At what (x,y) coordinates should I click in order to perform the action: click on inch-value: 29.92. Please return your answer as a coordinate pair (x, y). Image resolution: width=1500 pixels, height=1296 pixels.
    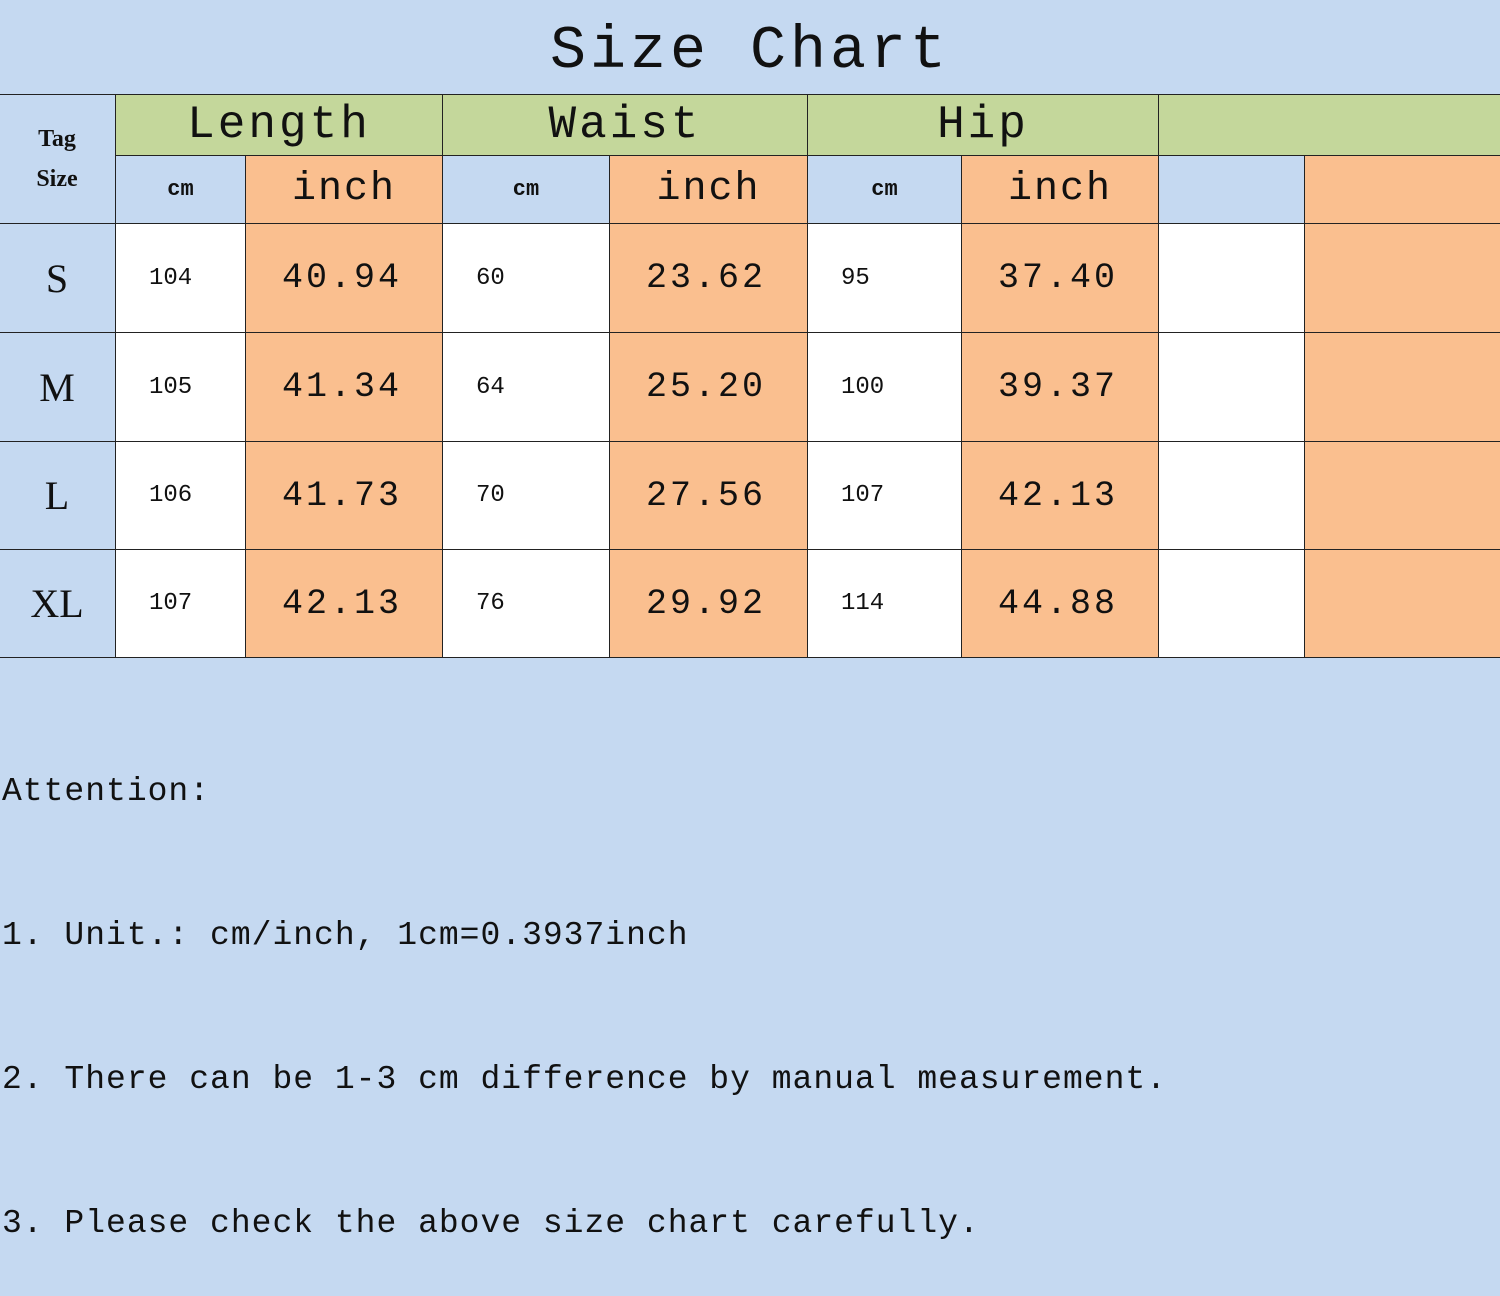
    Looking at the image, I should click on (708, 603).